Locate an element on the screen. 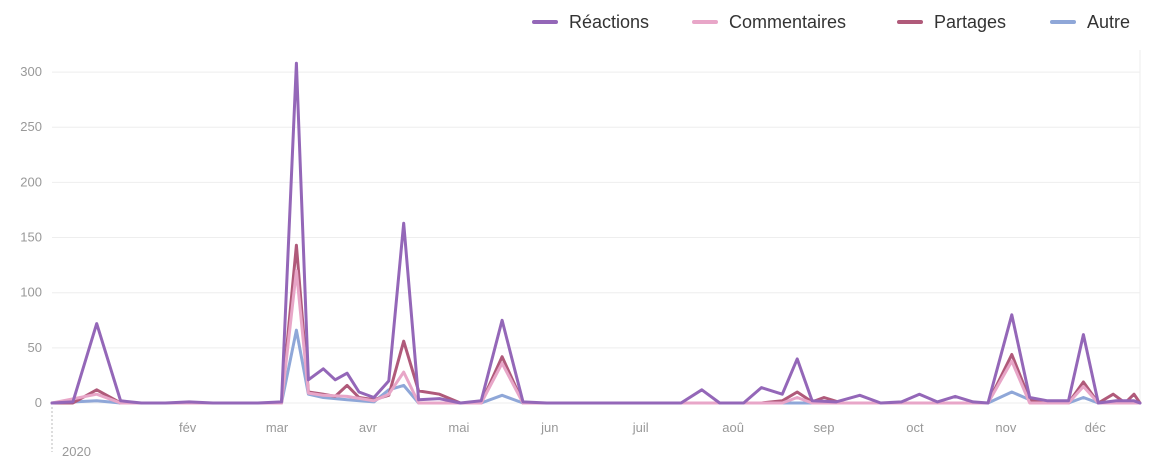  legend: Réactions Commentaires Partages Autre is located at coordinates (831, 22).